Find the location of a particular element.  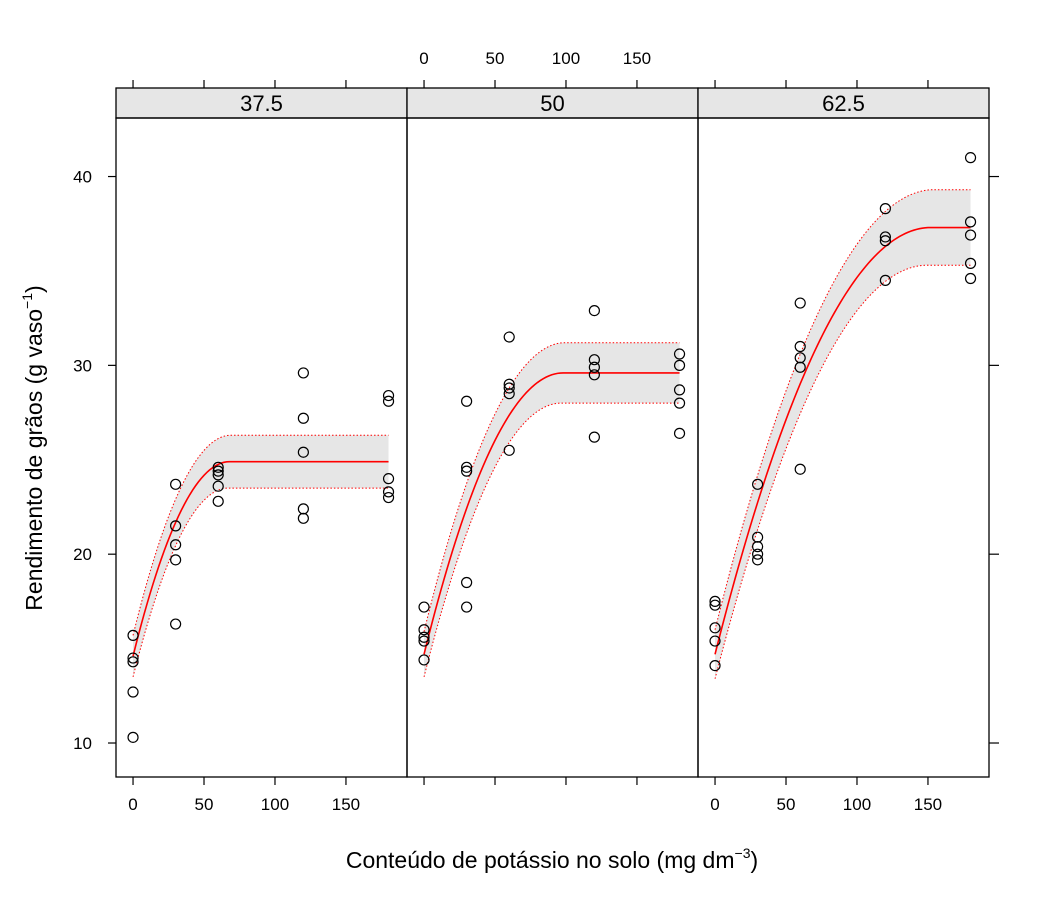

strip-37.5 is located at coordinates (261, 103).